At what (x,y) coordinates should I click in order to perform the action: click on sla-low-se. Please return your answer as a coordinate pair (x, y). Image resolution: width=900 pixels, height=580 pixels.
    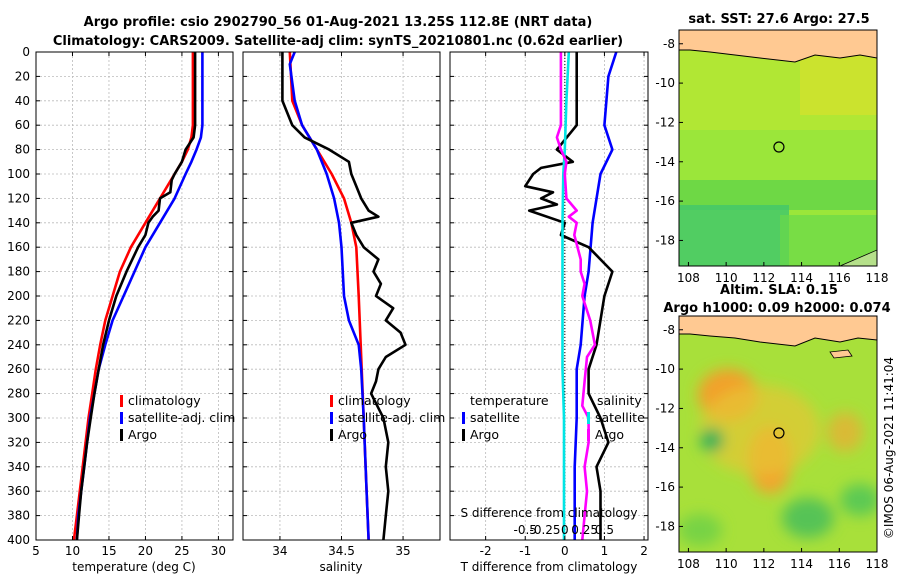
    Looking at the image, I should click on (858, 500).